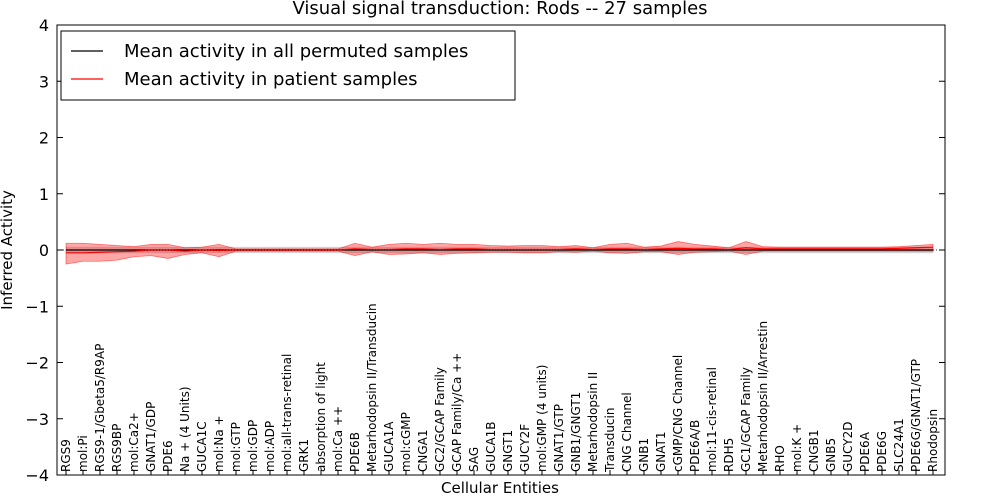 The width and height of the screenshot is (1000, 500). What do you see at coordinates (389, 446) in the screenshot?
I see `x-tick-label: GUCA1A` at bounding box center [389, 446].